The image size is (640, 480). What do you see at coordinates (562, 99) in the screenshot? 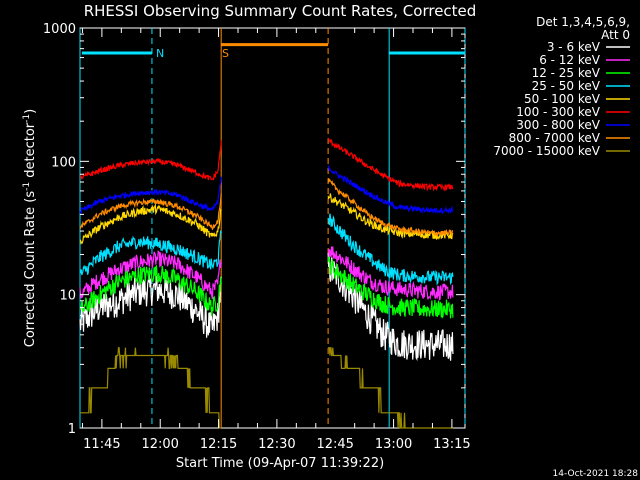
I see `legend-label: 50 - 100 keV` at bounding box center [562, 99].